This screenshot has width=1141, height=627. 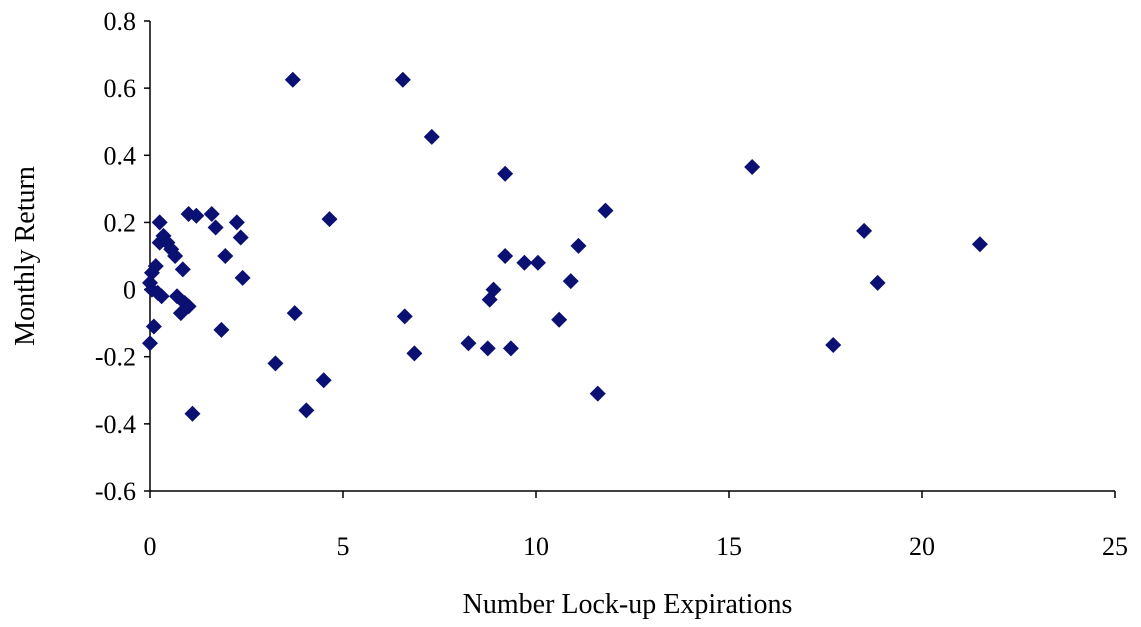 What do you see at coordinates (120, 155) in the screenshot?
I see `y-tick-label: 0.4` at bounding box center [120, 155].